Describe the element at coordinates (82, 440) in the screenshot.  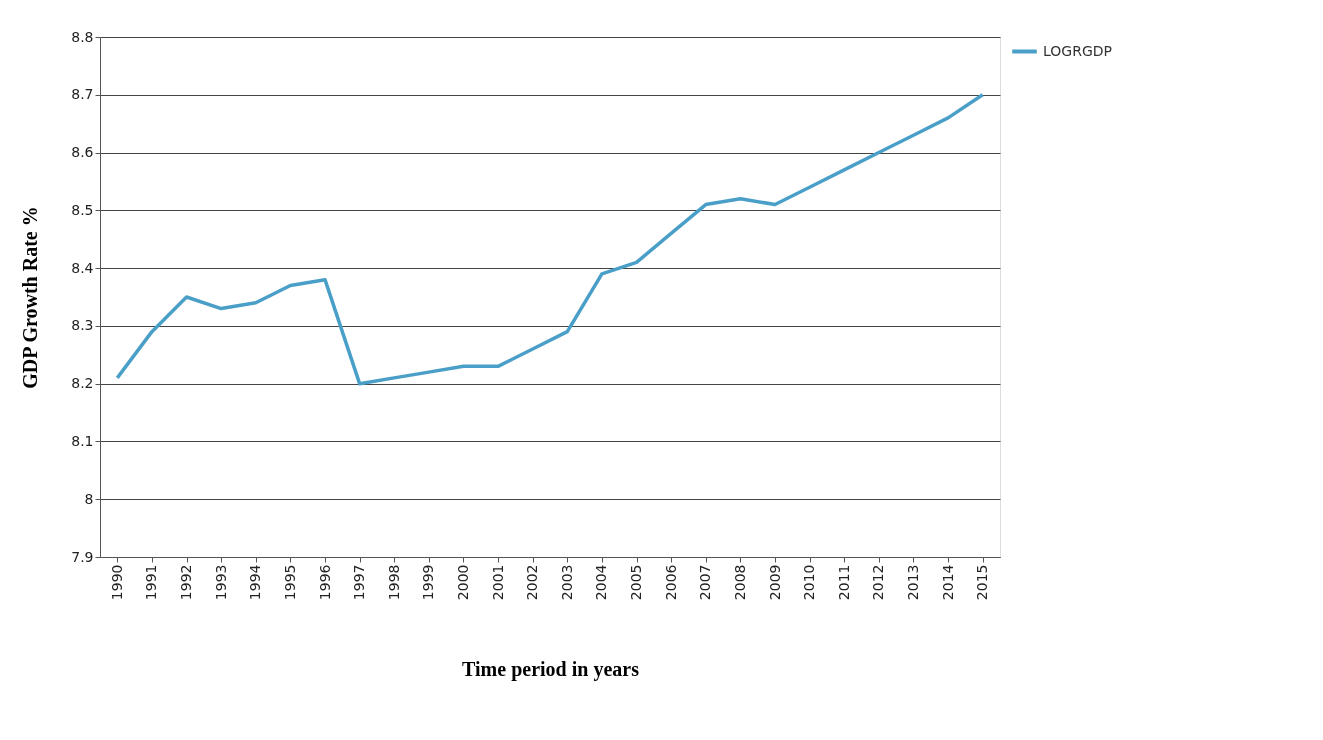
I see `y-tick-label: 8.1` at that location.